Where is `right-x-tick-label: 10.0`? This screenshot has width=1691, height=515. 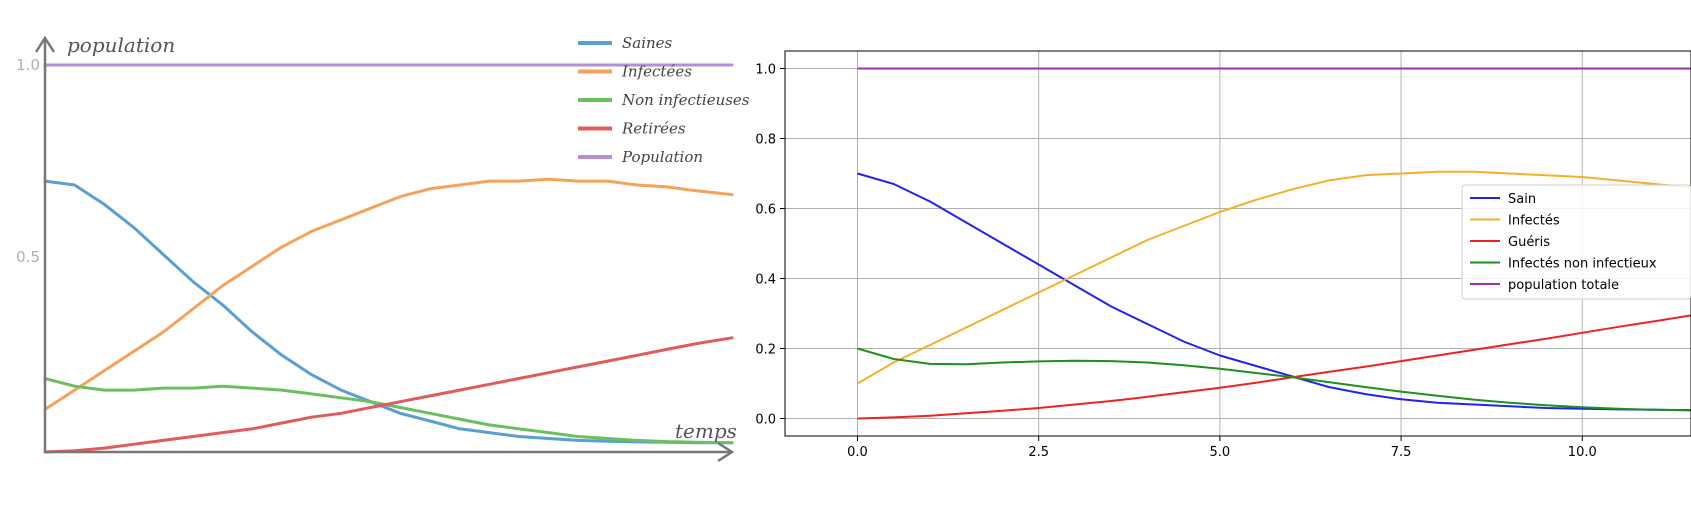
right-x-tick-label: 10.0 is located at coordinates (1582, 452).